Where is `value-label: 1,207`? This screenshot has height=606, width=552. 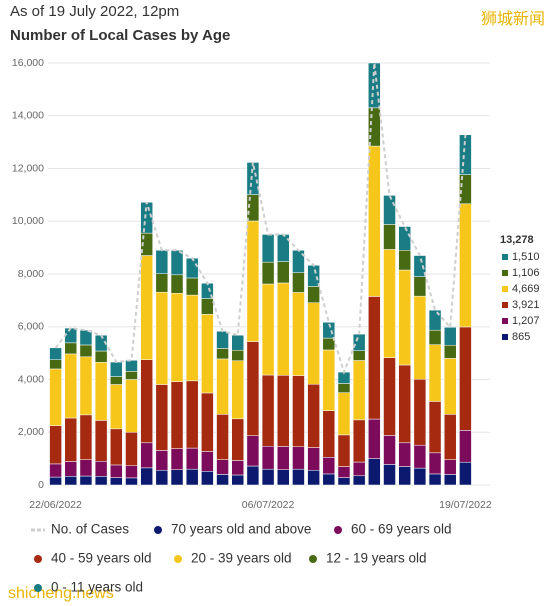 value-label: 1,207 is located at coordinates (526, 321).